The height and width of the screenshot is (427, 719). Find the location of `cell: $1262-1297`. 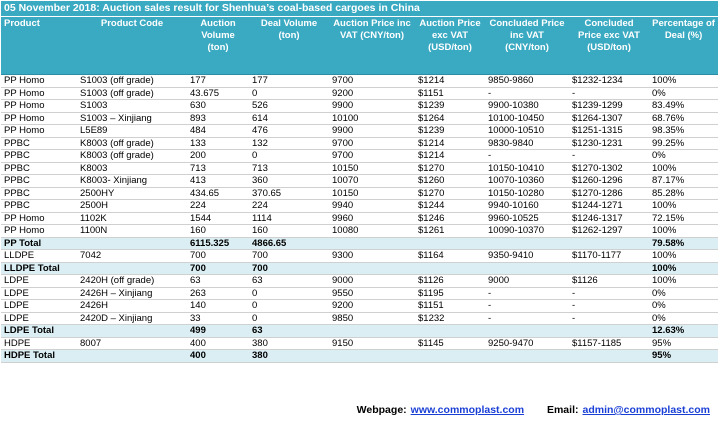

cell: $1262-1297 is located at coordinates (609, 231).